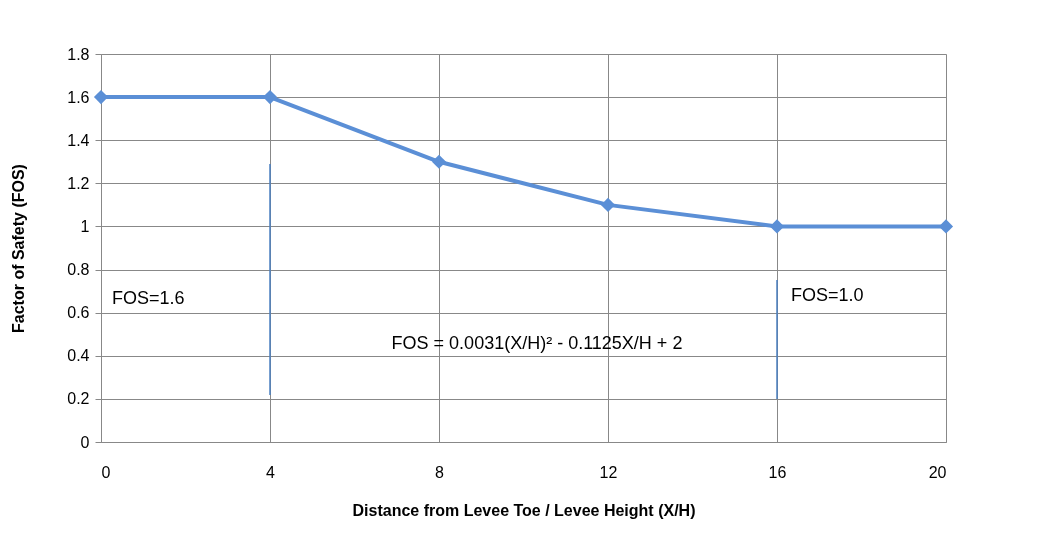 This screenshot has height=546, width=1050. I want to click on x-tick-label: 16, so click(777, 472).